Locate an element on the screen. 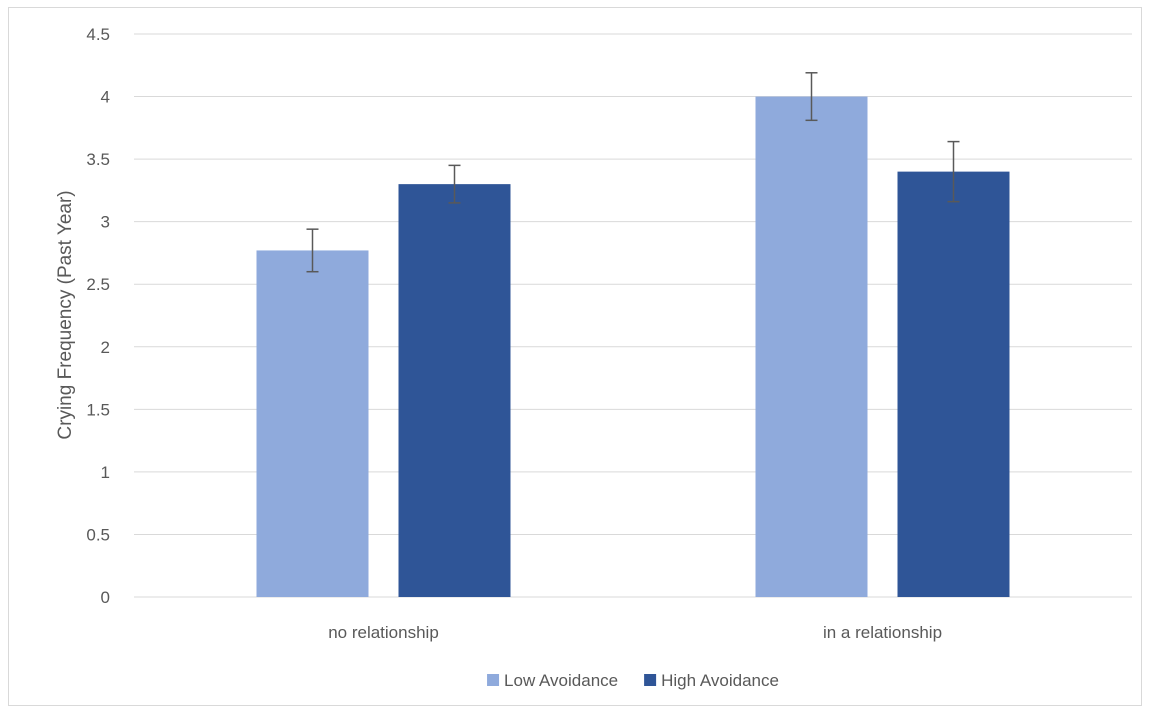 This screenshot has width=1150, height=714. y-tick-label: 2 is located at coordinates (105, 347).